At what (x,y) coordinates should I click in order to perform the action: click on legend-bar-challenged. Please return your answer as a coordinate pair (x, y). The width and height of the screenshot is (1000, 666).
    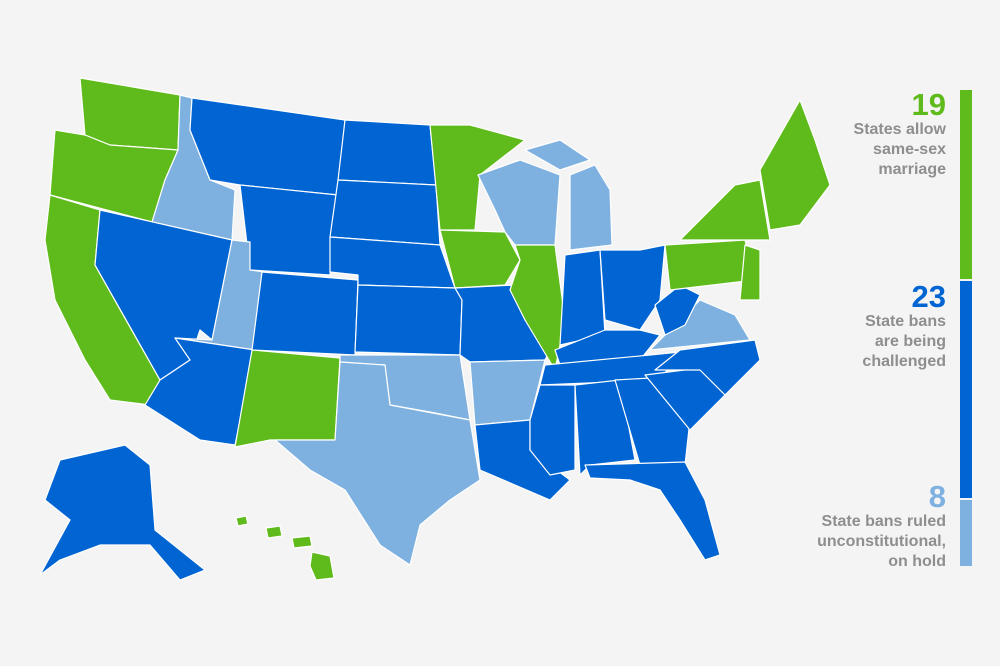
    Looking at the image, I should click on (966, 389).